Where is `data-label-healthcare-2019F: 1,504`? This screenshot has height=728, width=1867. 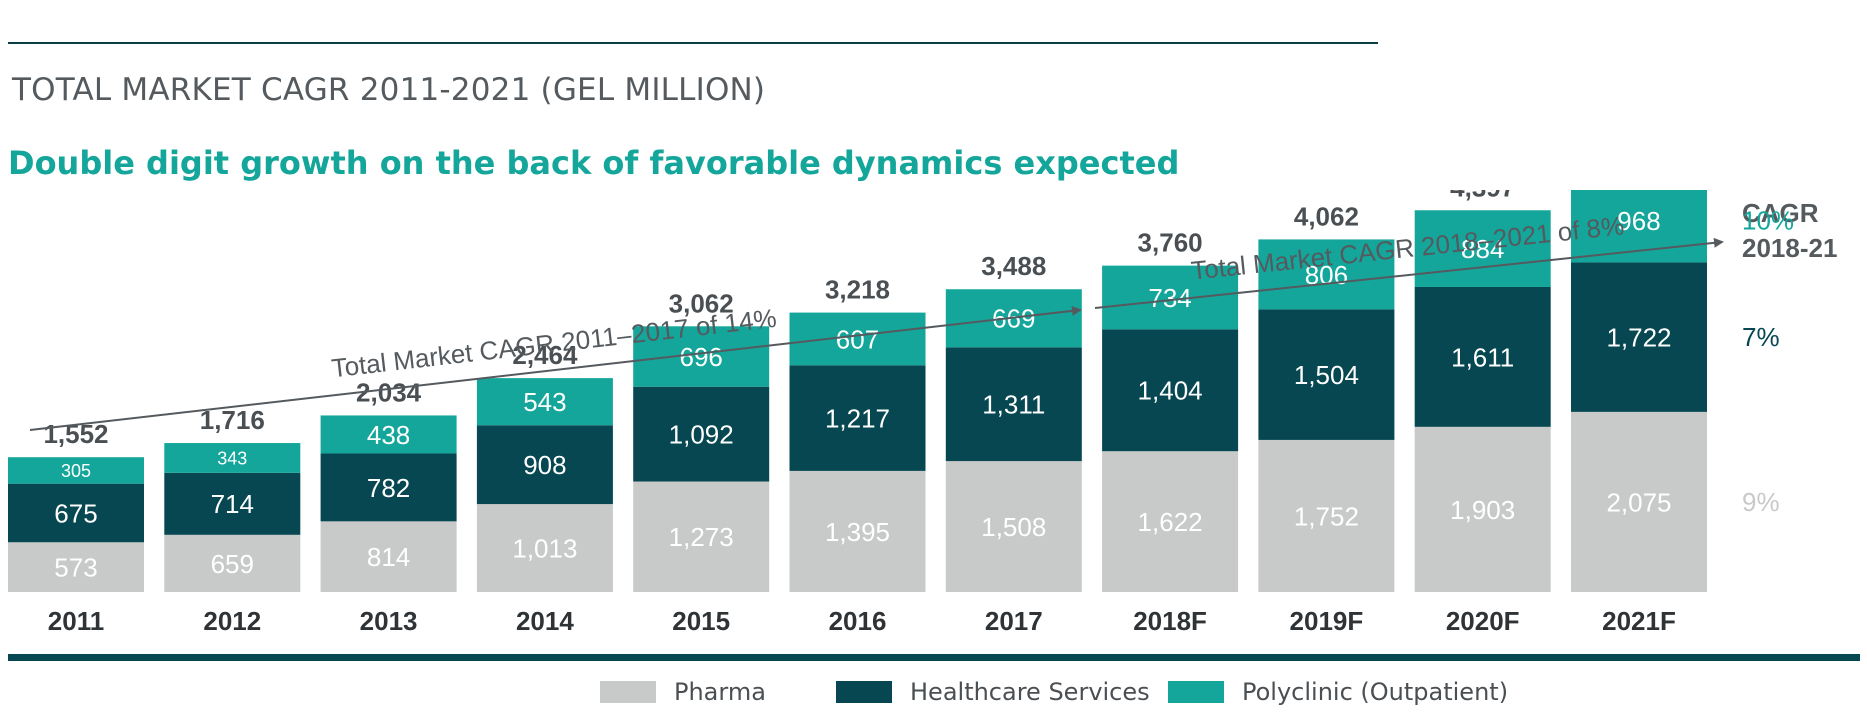
data-label-healthcare-2019F: 1,504 is located at coordinates (1326, 375).